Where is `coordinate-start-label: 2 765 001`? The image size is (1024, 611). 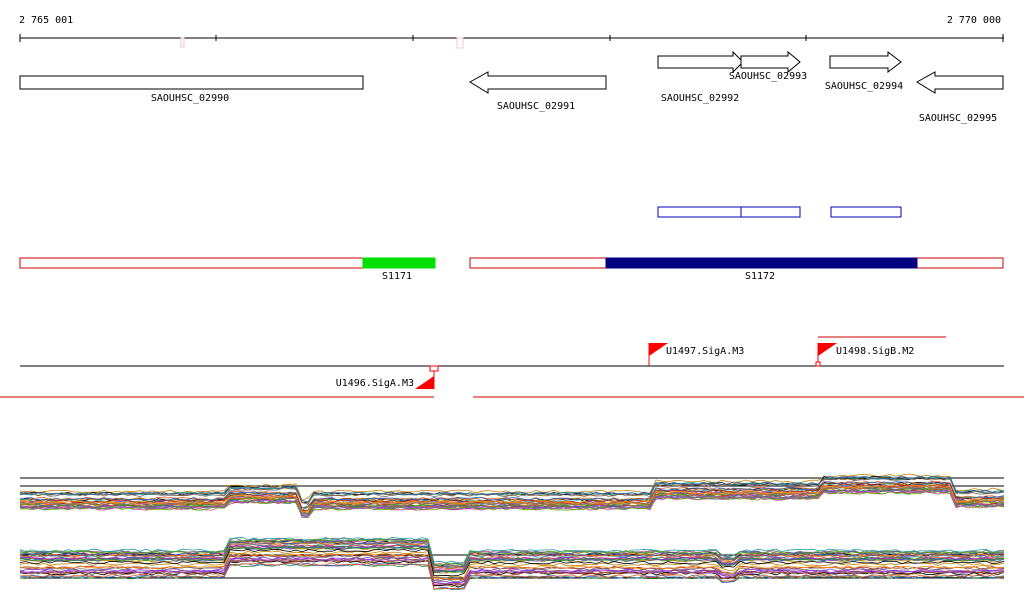 coordinate-start-label: 2 765 001 is located at coordinates (46, 20).